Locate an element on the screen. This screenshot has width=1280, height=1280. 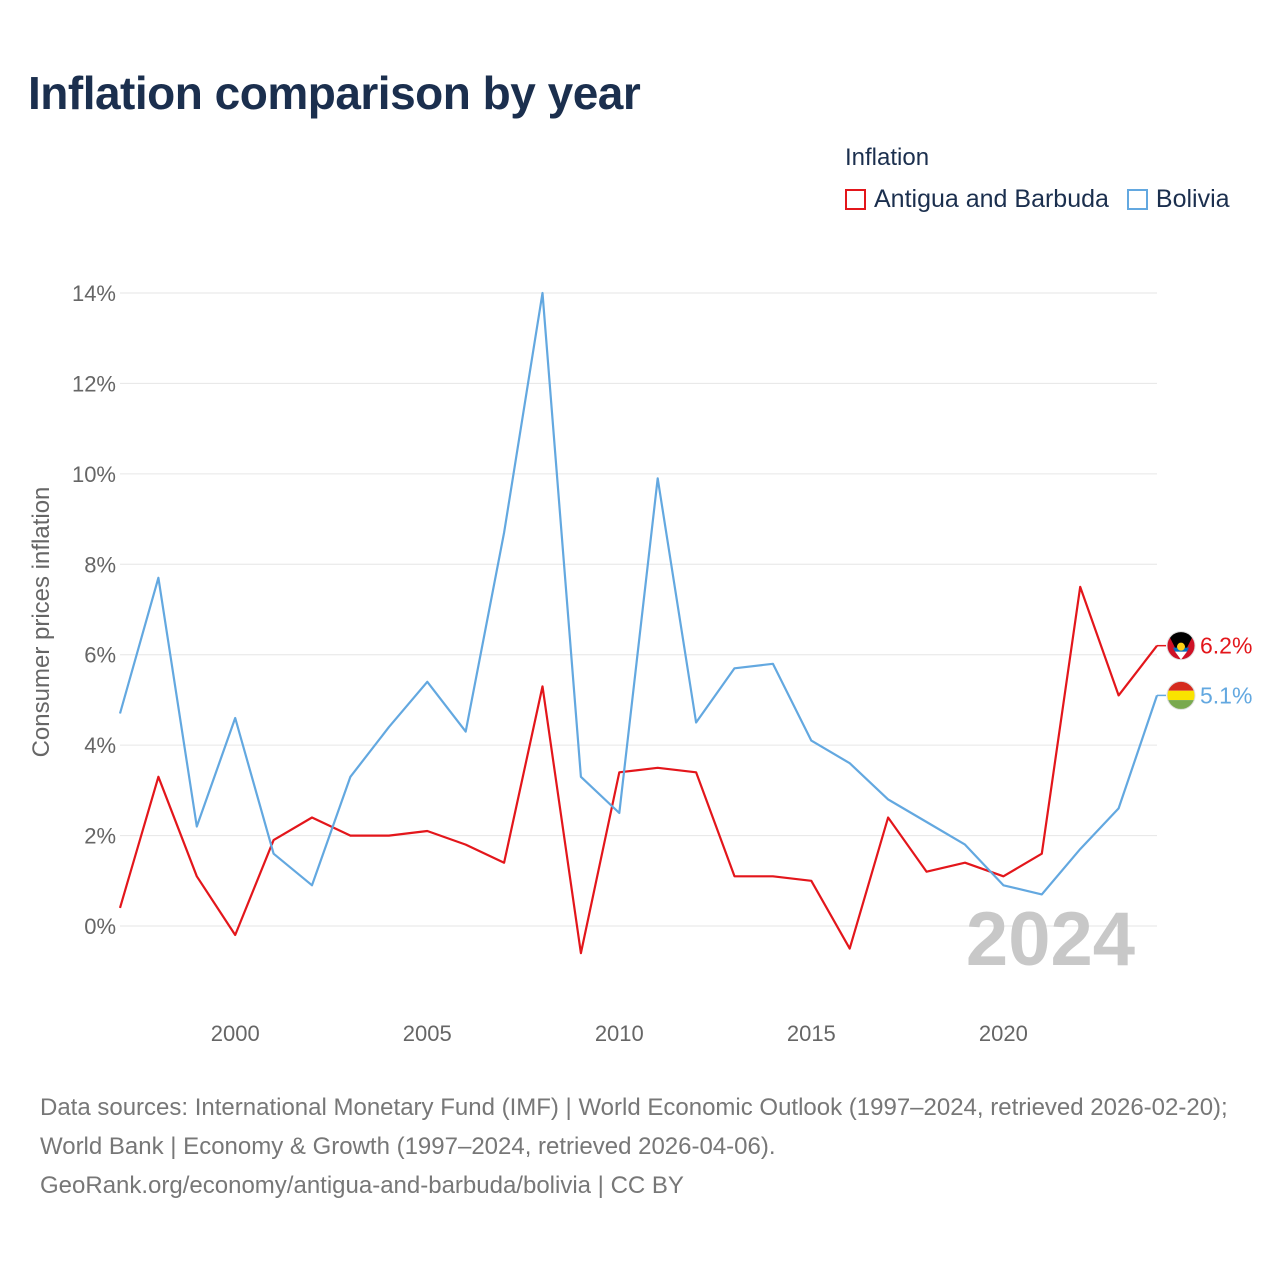
x-tick-label: 2010 is located at coordinates (619, 1033).